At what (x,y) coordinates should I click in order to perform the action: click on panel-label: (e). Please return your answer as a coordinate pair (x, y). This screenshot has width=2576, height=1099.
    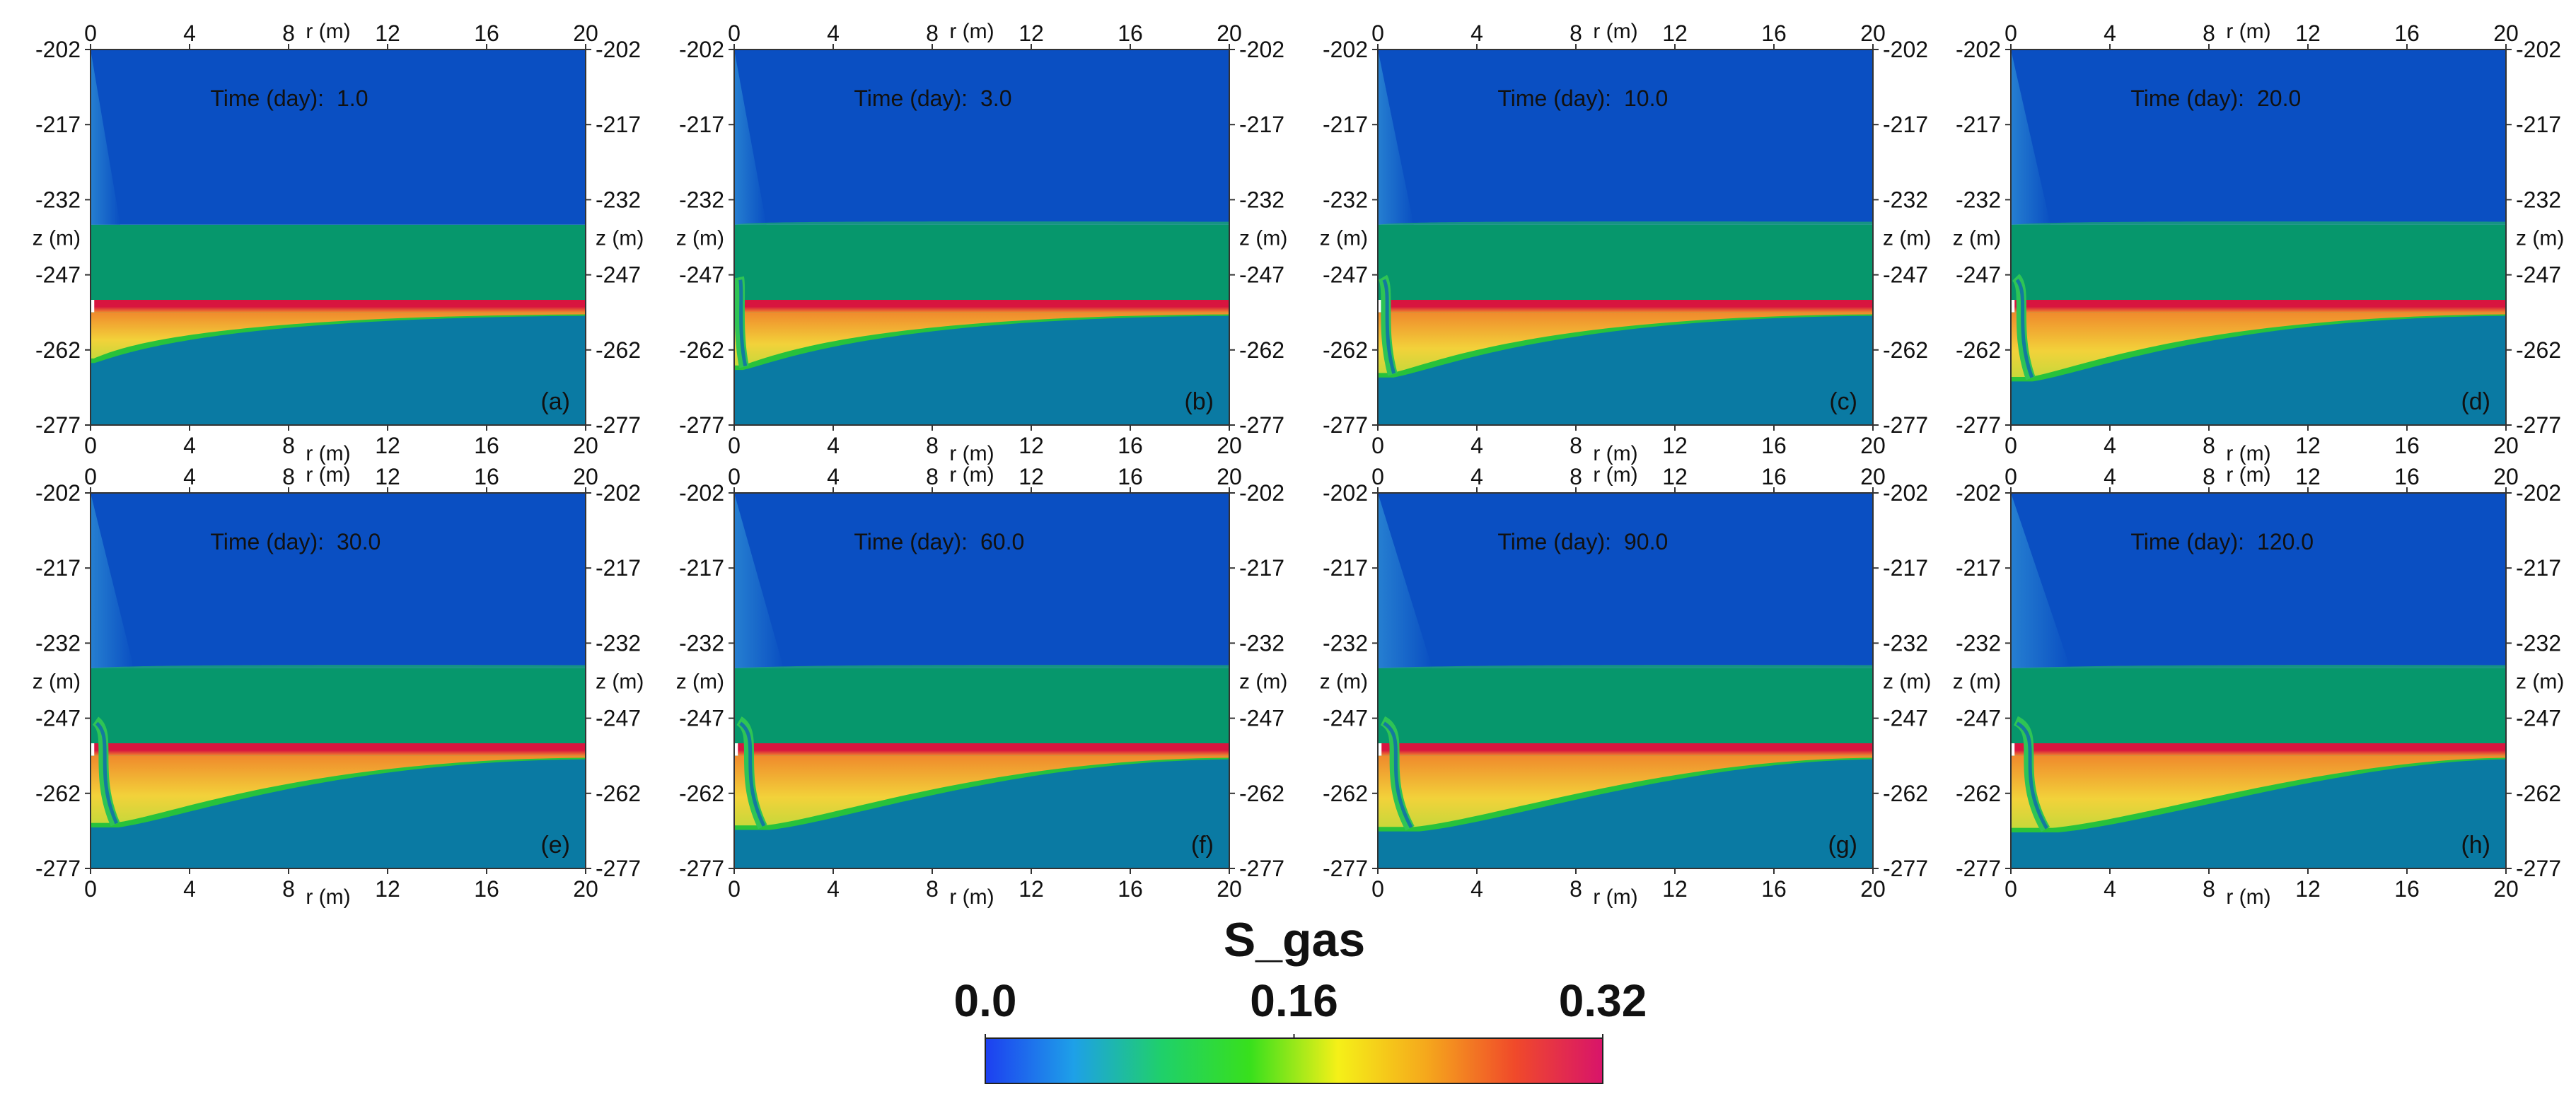
    Looking at the image, I should click on (555, 845).